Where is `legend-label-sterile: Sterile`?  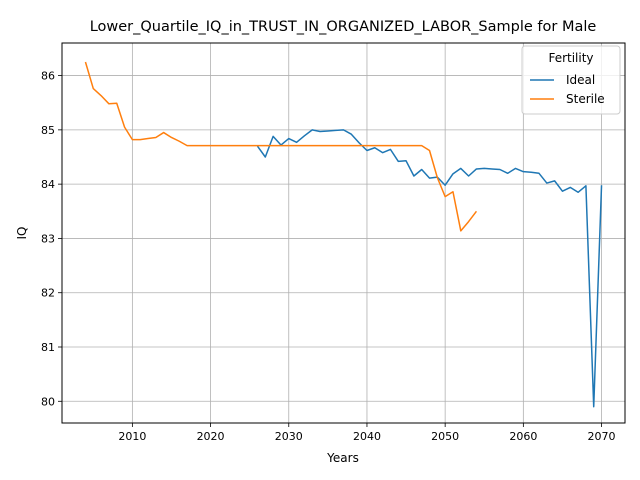
legend-label-sterile: Sterile is located at coordinates (585, 99).